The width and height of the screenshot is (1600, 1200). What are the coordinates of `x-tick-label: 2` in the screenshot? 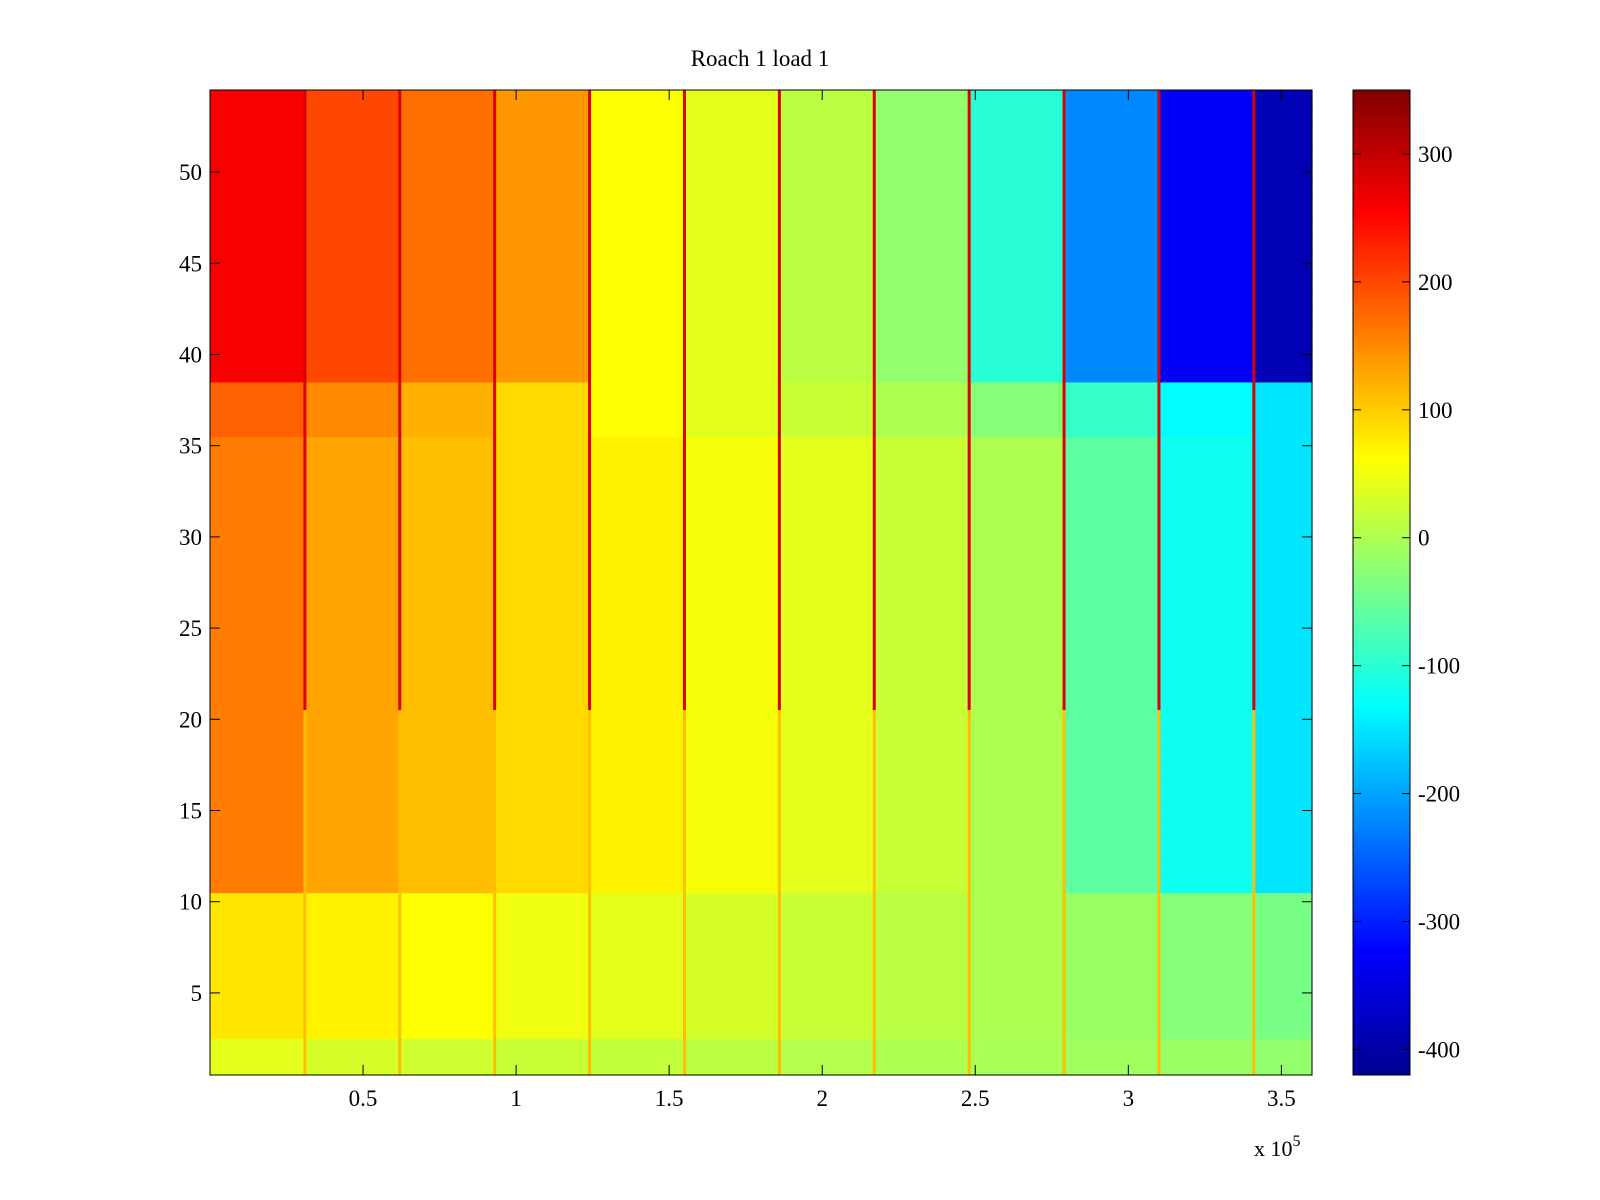 It's located at (822, 1098).